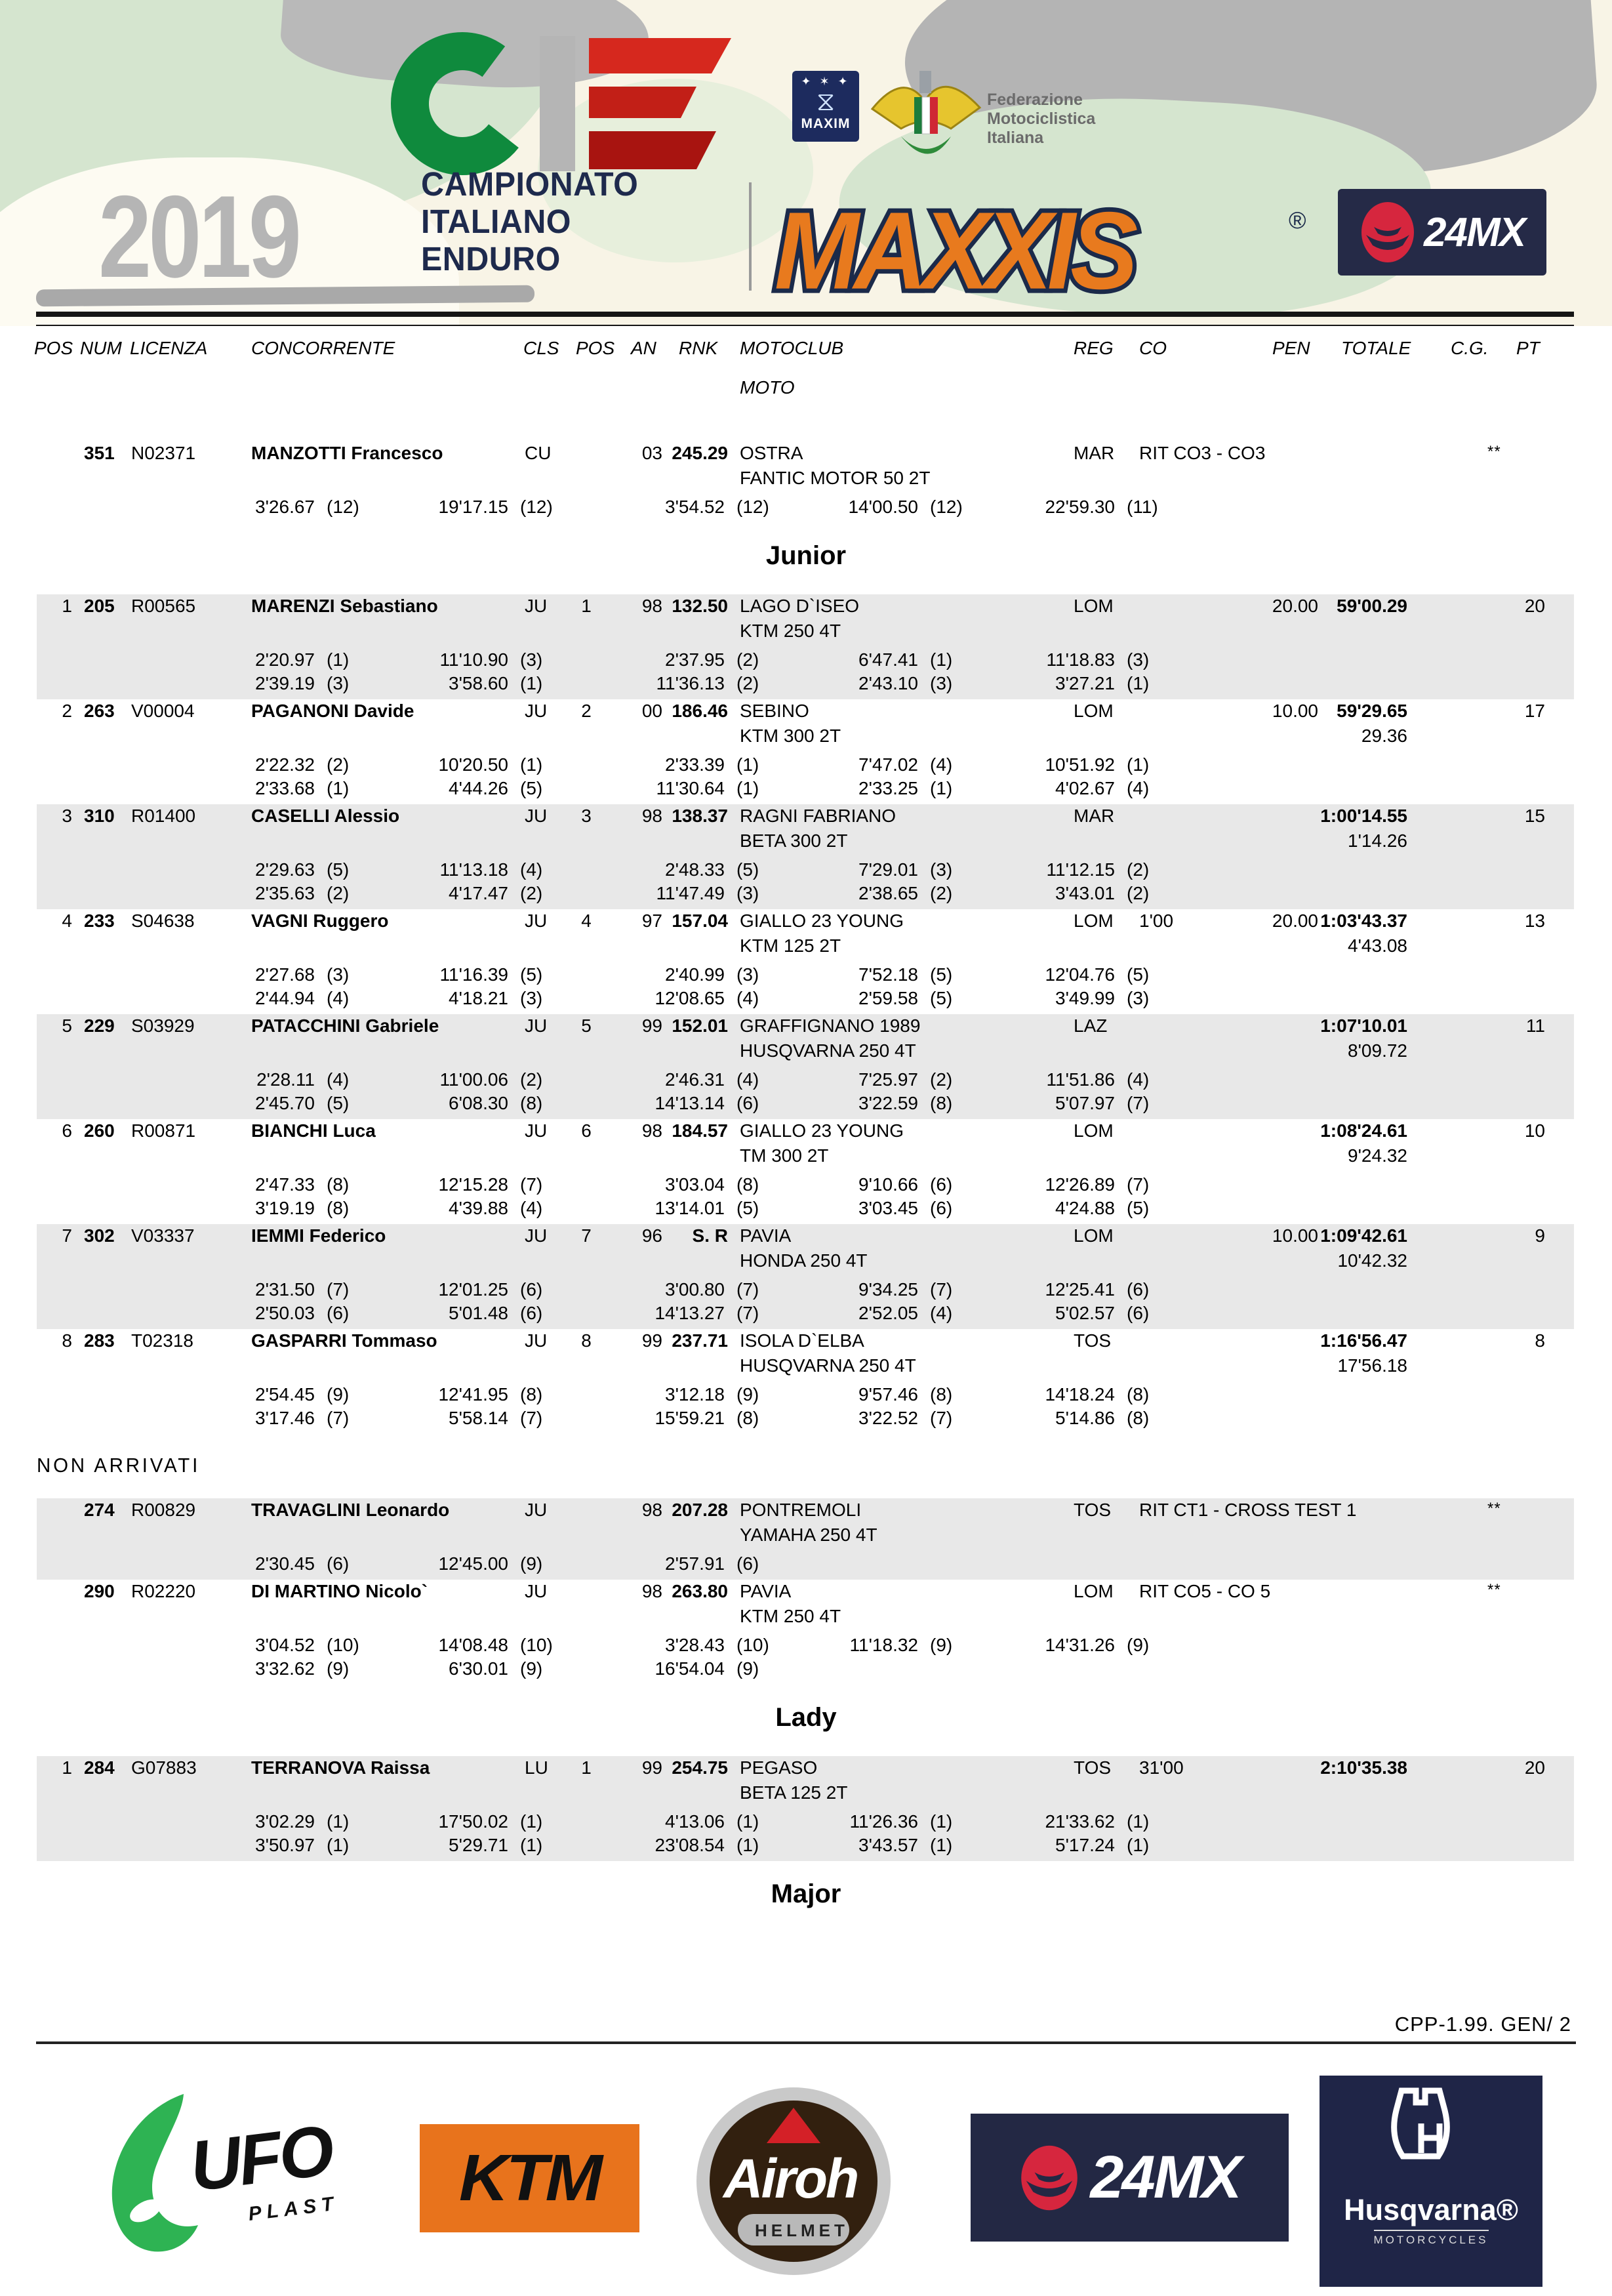 This screenshot has width=1612, height=2296. Describe the element at coordinates (690, 1208) in the screenshot. I see `stage-time: 13'14.01` at that location.